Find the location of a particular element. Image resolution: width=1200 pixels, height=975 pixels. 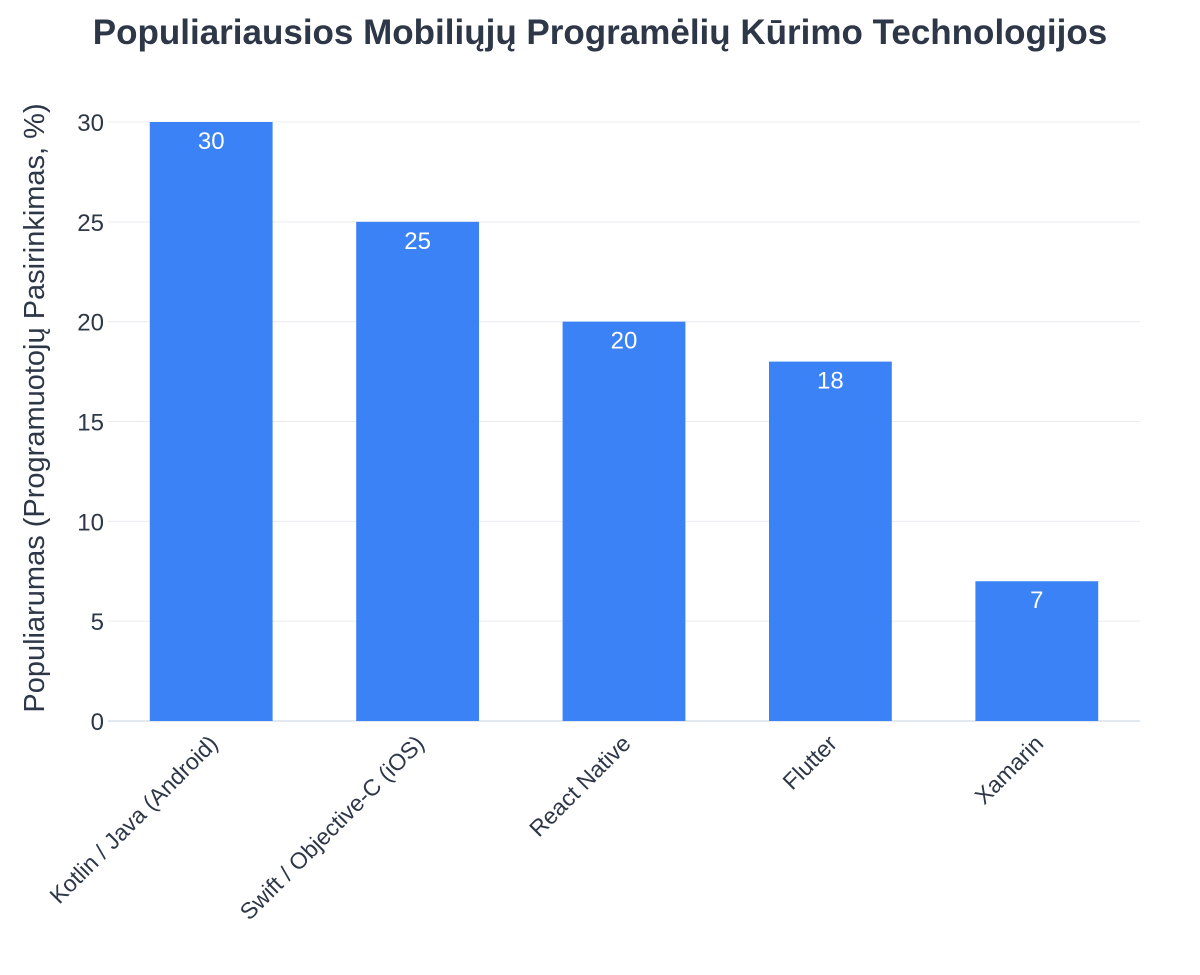

y-tick-label: 25 is located at coordinates (90, 223).